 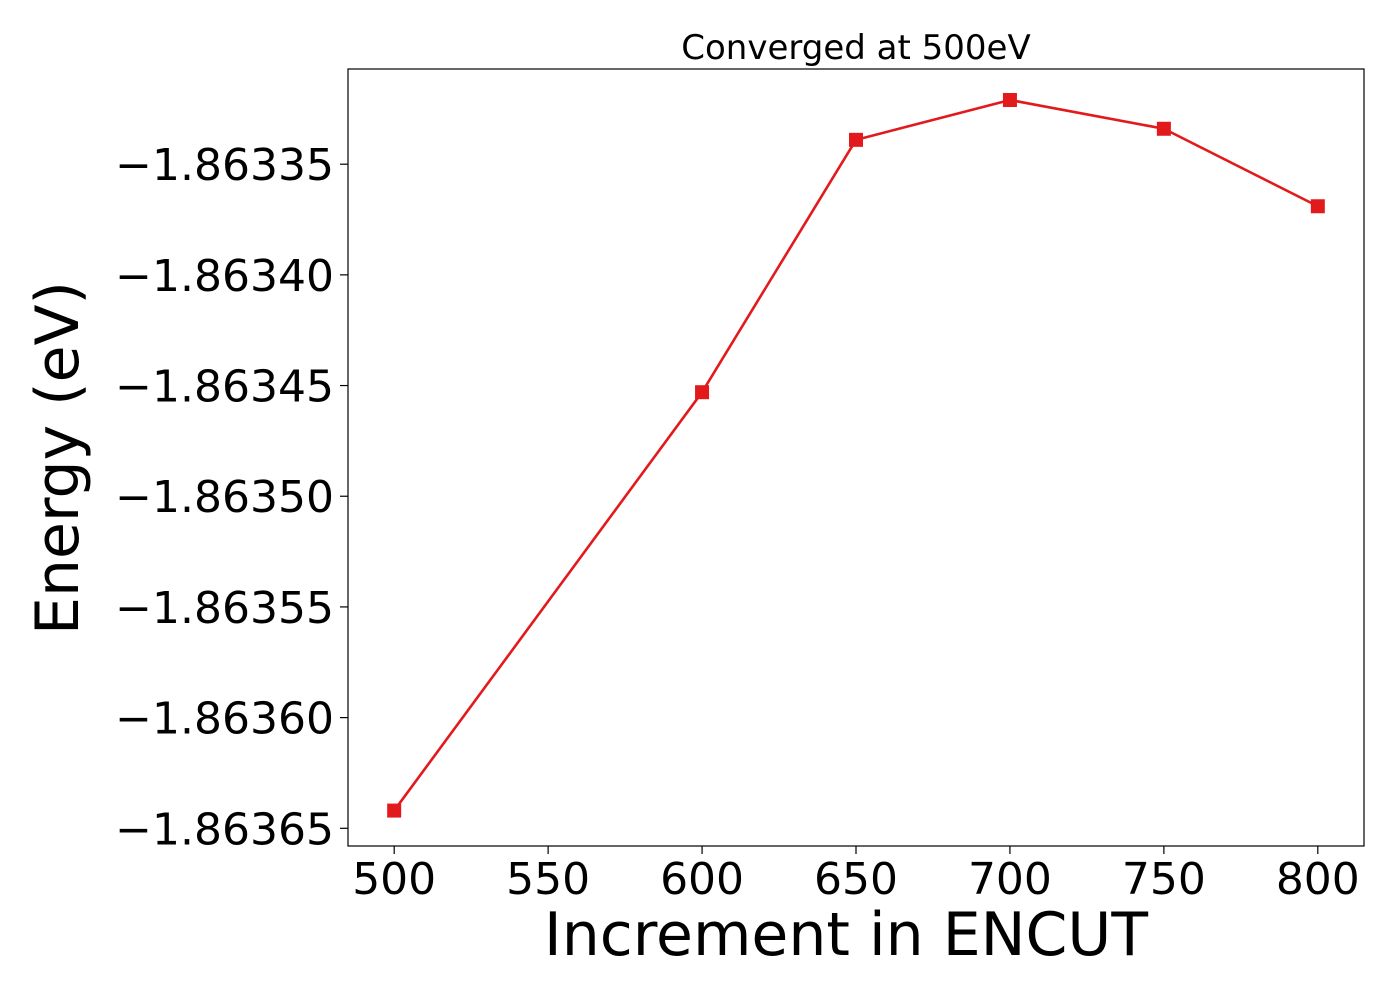 What do you see at coordinates (855, 48) in the screenshot?
I see `chart-title: Converged at 500eV` at bounding box center [855, 48].